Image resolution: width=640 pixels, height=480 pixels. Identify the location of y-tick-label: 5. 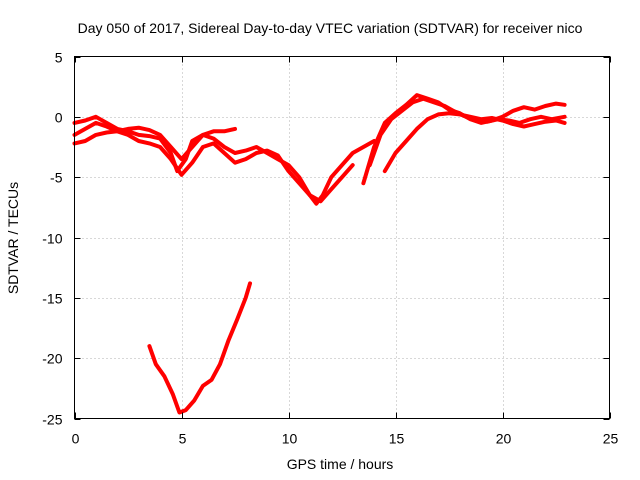
(59, 58).